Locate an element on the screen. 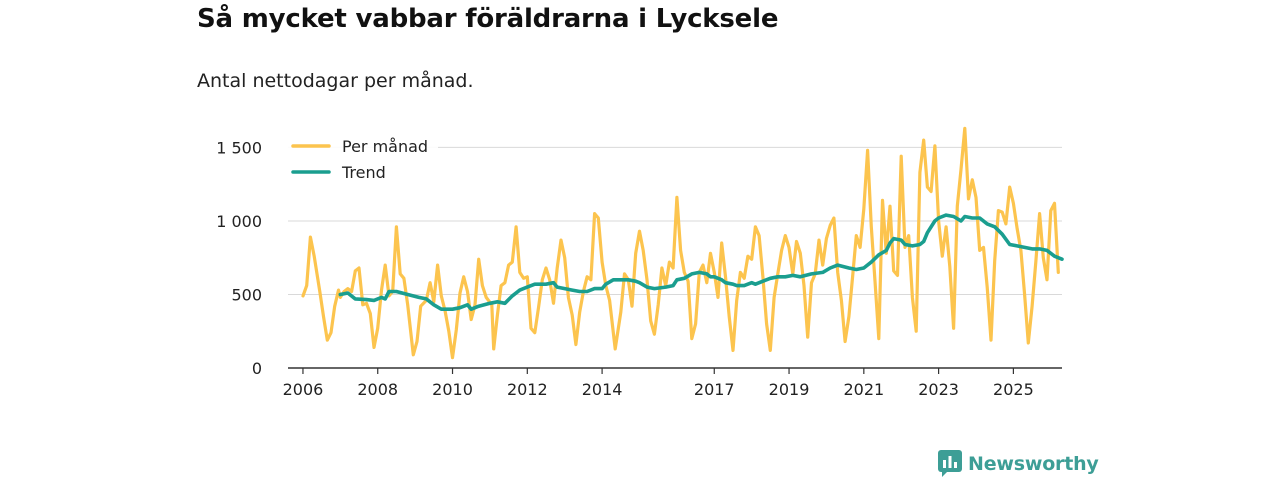  y-tick-label: 1 000 is located at coordinates (239, 221).